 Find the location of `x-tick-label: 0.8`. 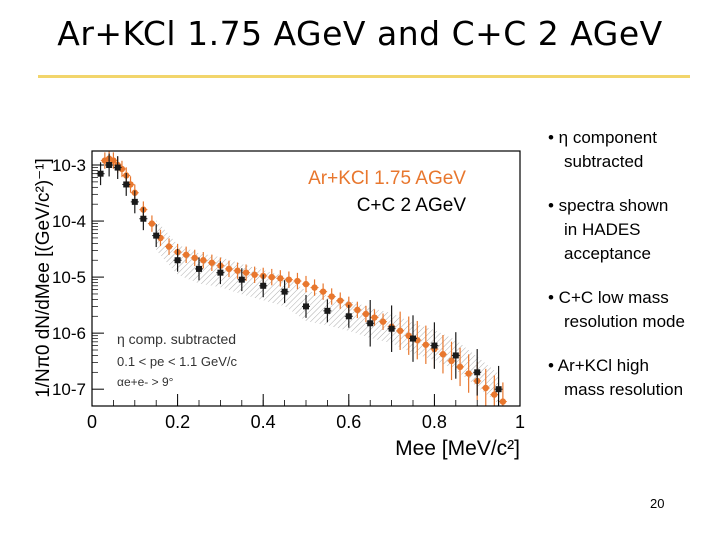

x-tick-label: 0.8 is located at coordinates (434, 422).